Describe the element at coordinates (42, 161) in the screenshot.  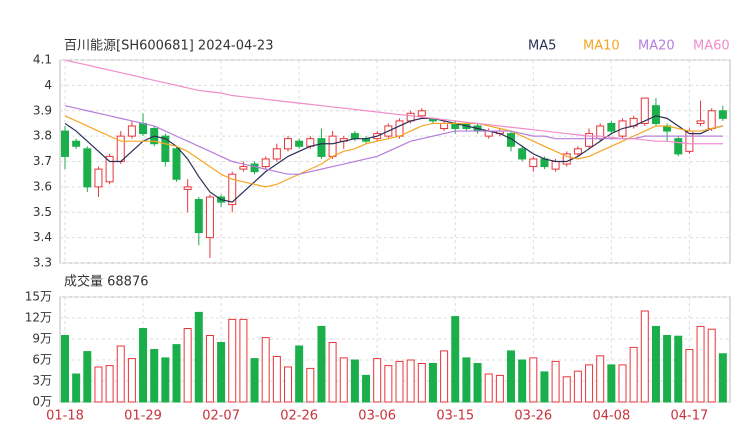
I see `y-tick-label: 3.7` at that location.